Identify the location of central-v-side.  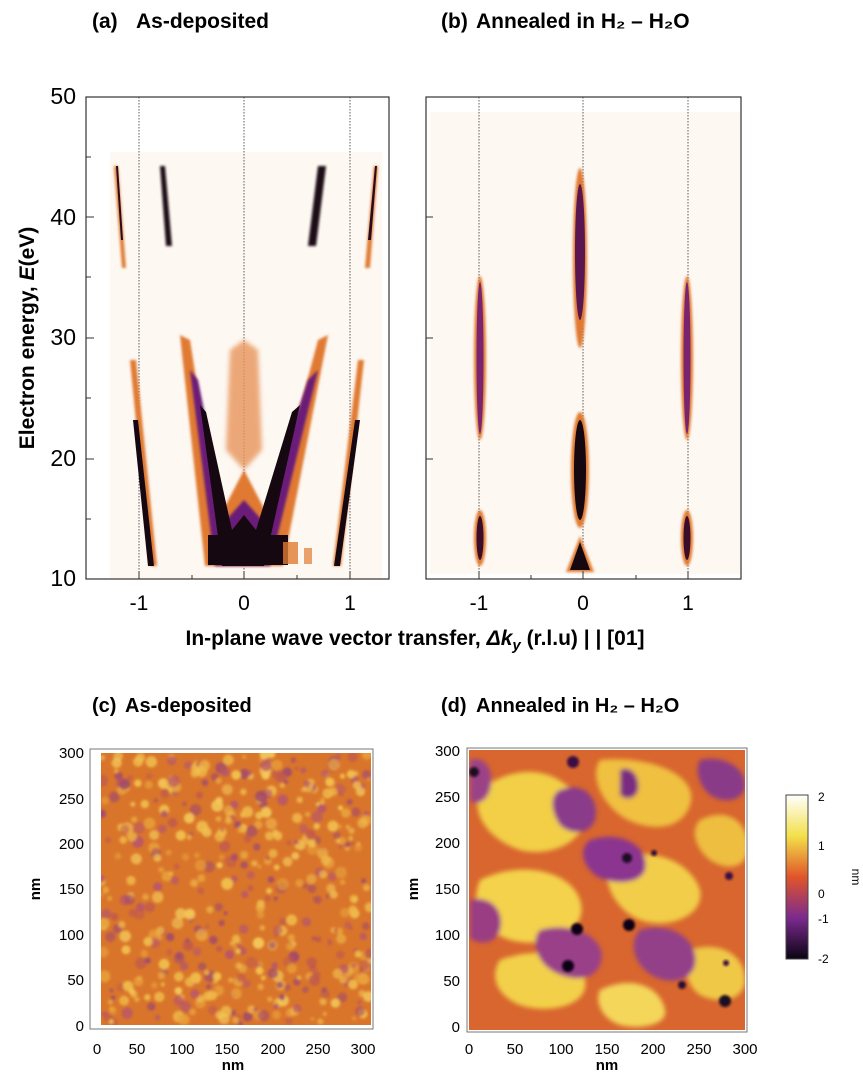
(290, 553).